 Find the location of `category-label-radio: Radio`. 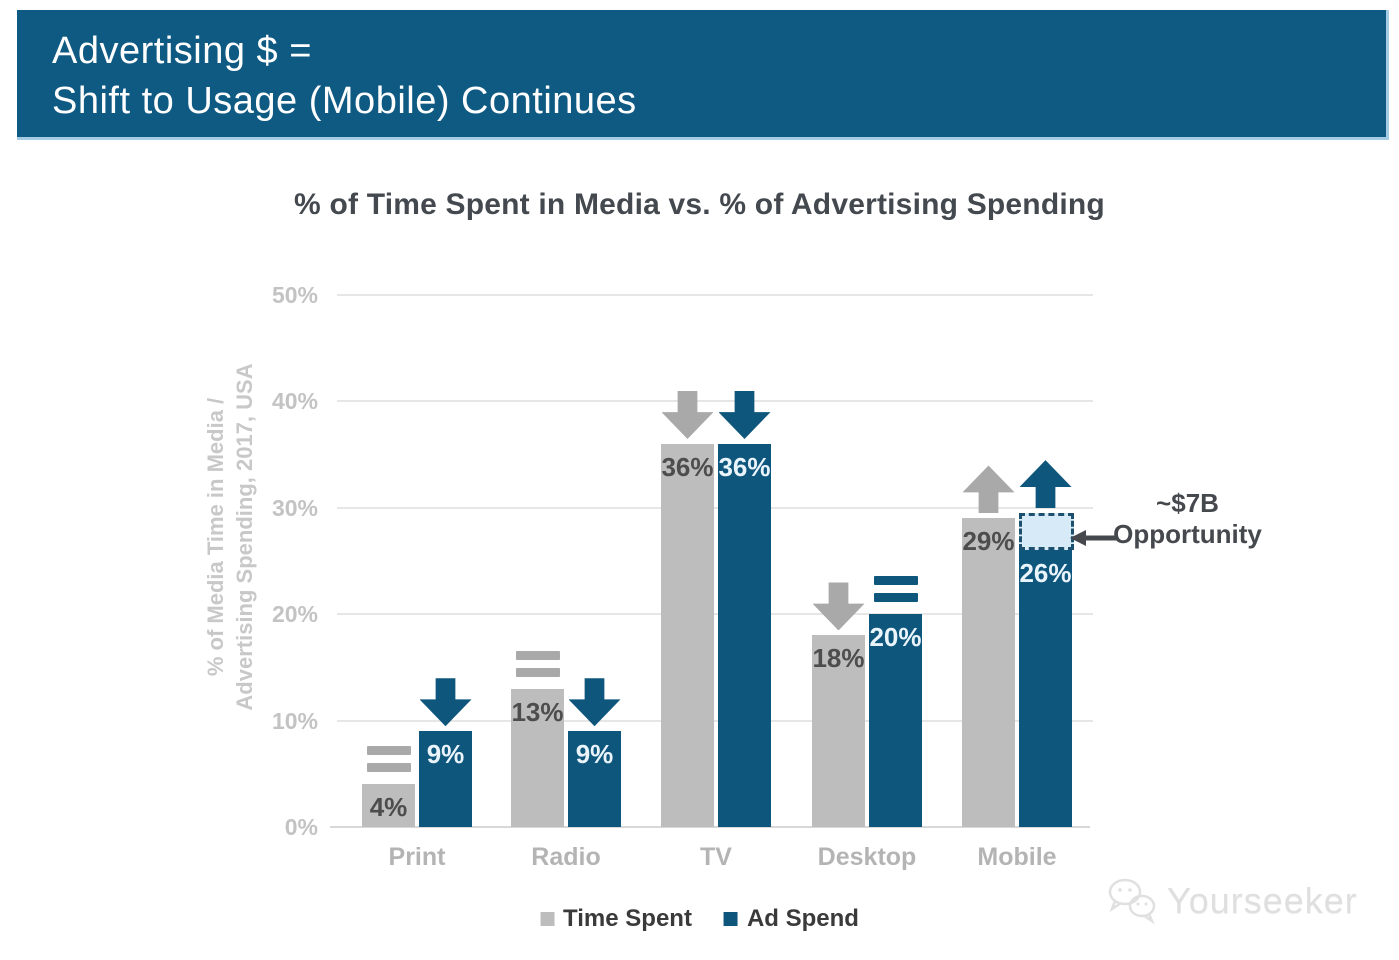

category-label-radio: Radio is located at coordinates (566, 857).